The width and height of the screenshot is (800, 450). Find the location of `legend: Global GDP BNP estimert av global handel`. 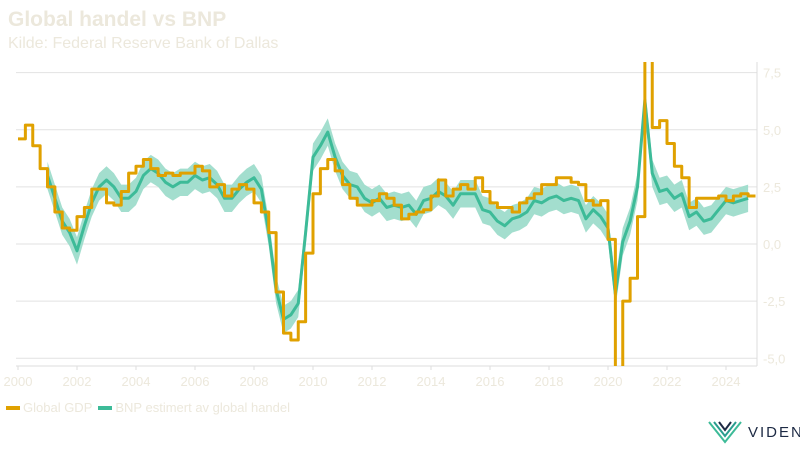

legend: Global GDP BNP estimert av global handel is located at coordinates (148, 407).